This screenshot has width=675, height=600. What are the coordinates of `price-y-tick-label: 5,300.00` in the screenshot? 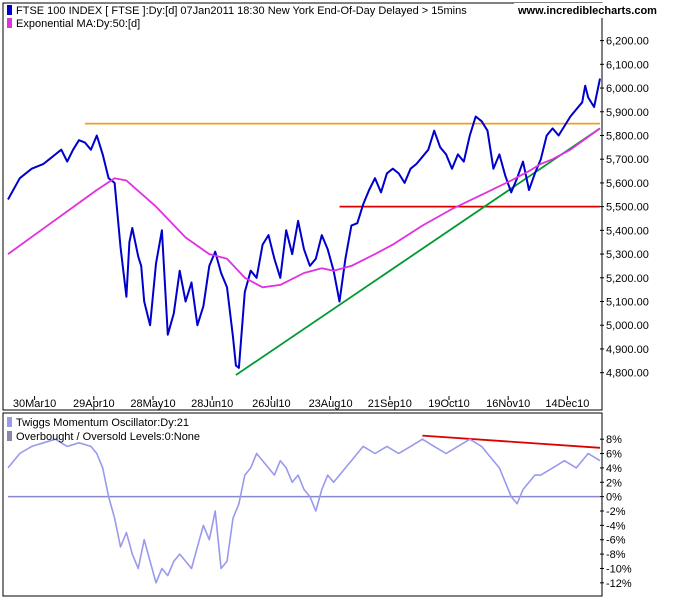 It's located at (627, 255).